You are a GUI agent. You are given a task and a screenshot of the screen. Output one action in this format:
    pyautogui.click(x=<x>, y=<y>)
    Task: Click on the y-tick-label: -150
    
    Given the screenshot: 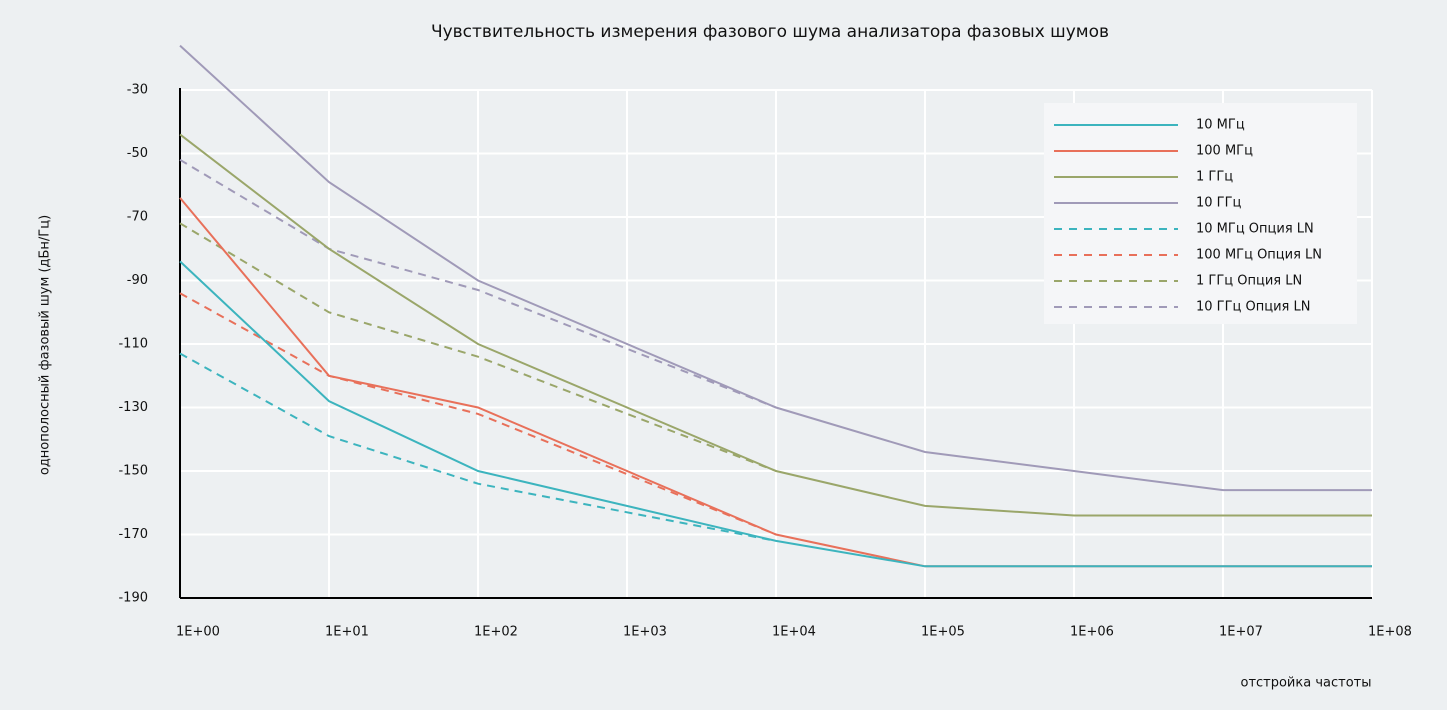 What is the action you would take?
    pyautogui.click(x=133, y=471)
    